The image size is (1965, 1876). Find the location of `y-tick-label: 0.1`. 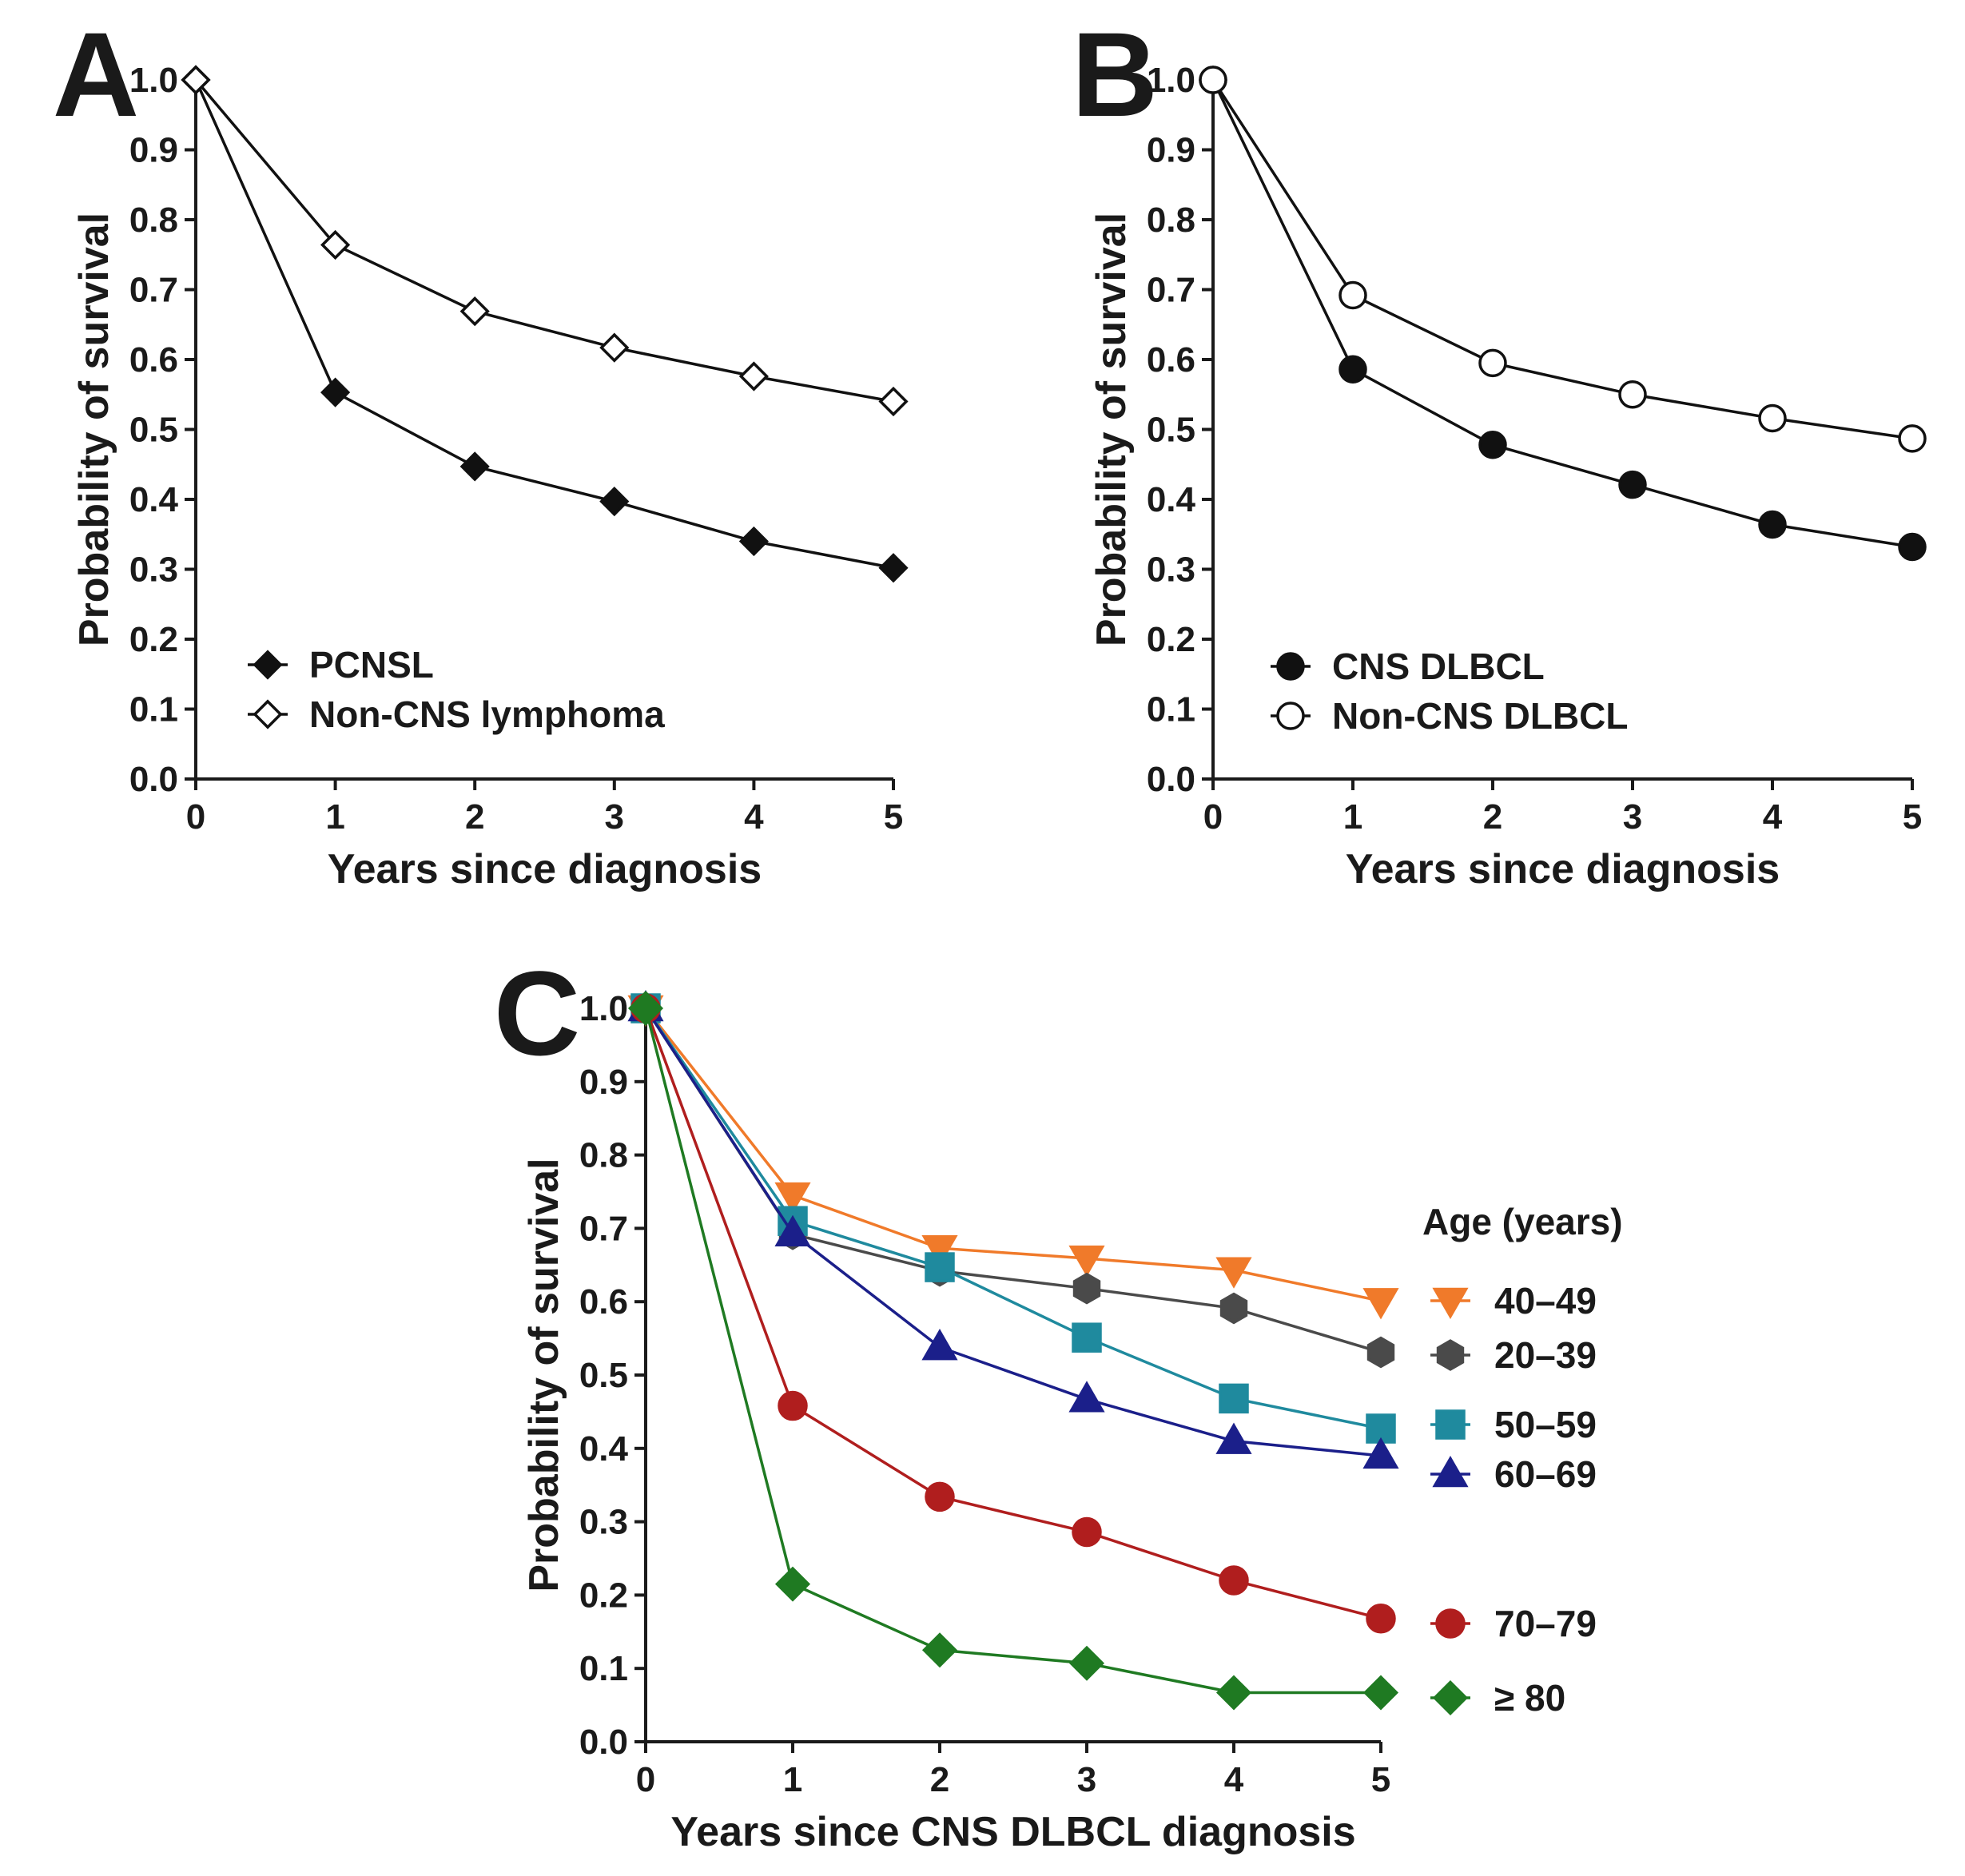

y-tick-label: 0.1 is located at coordinates (1171, 709).